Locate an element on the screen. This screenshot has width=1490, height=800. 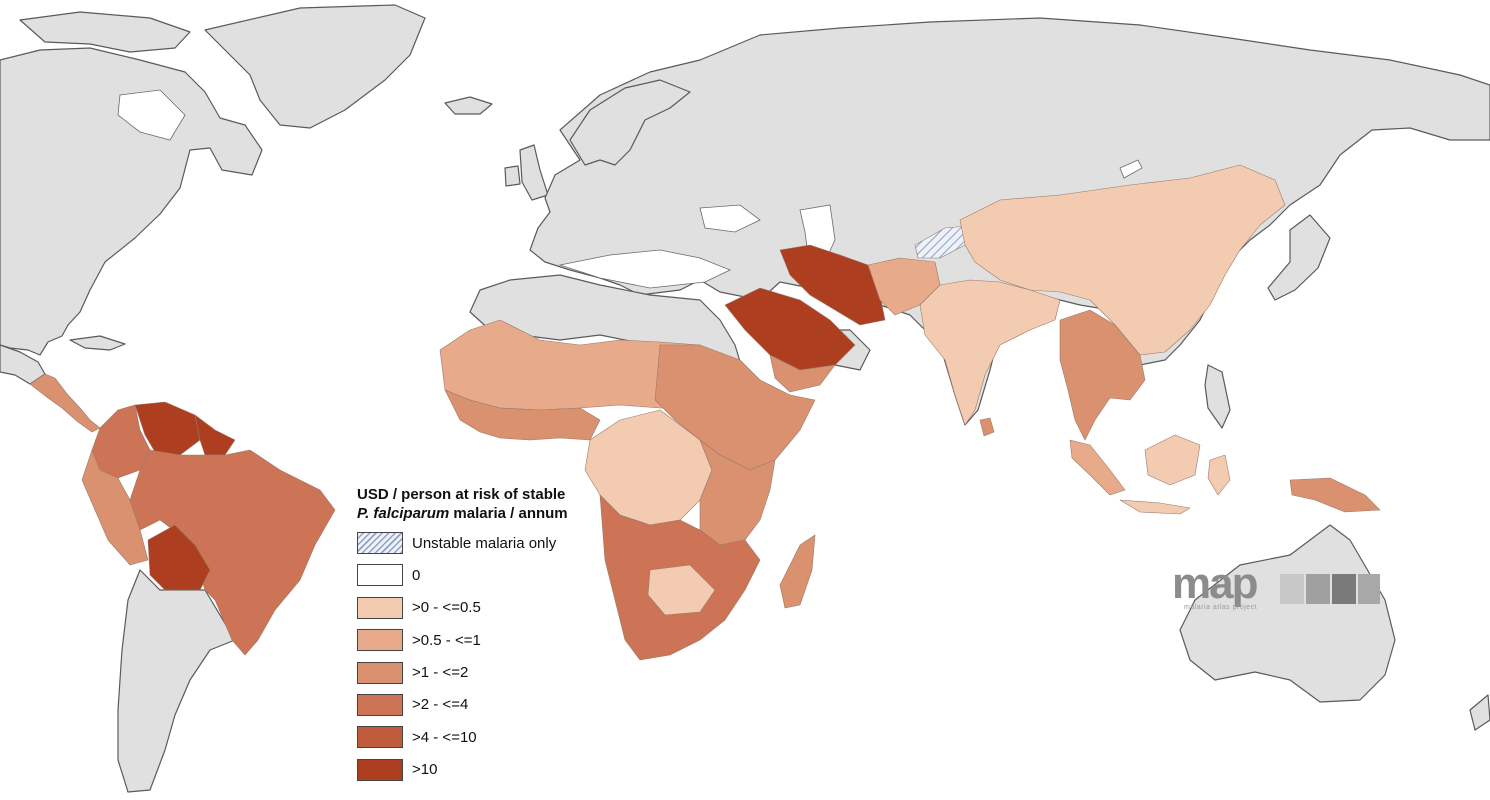
legend-label: >4 - <=10 is located at coordinates (444, 737).